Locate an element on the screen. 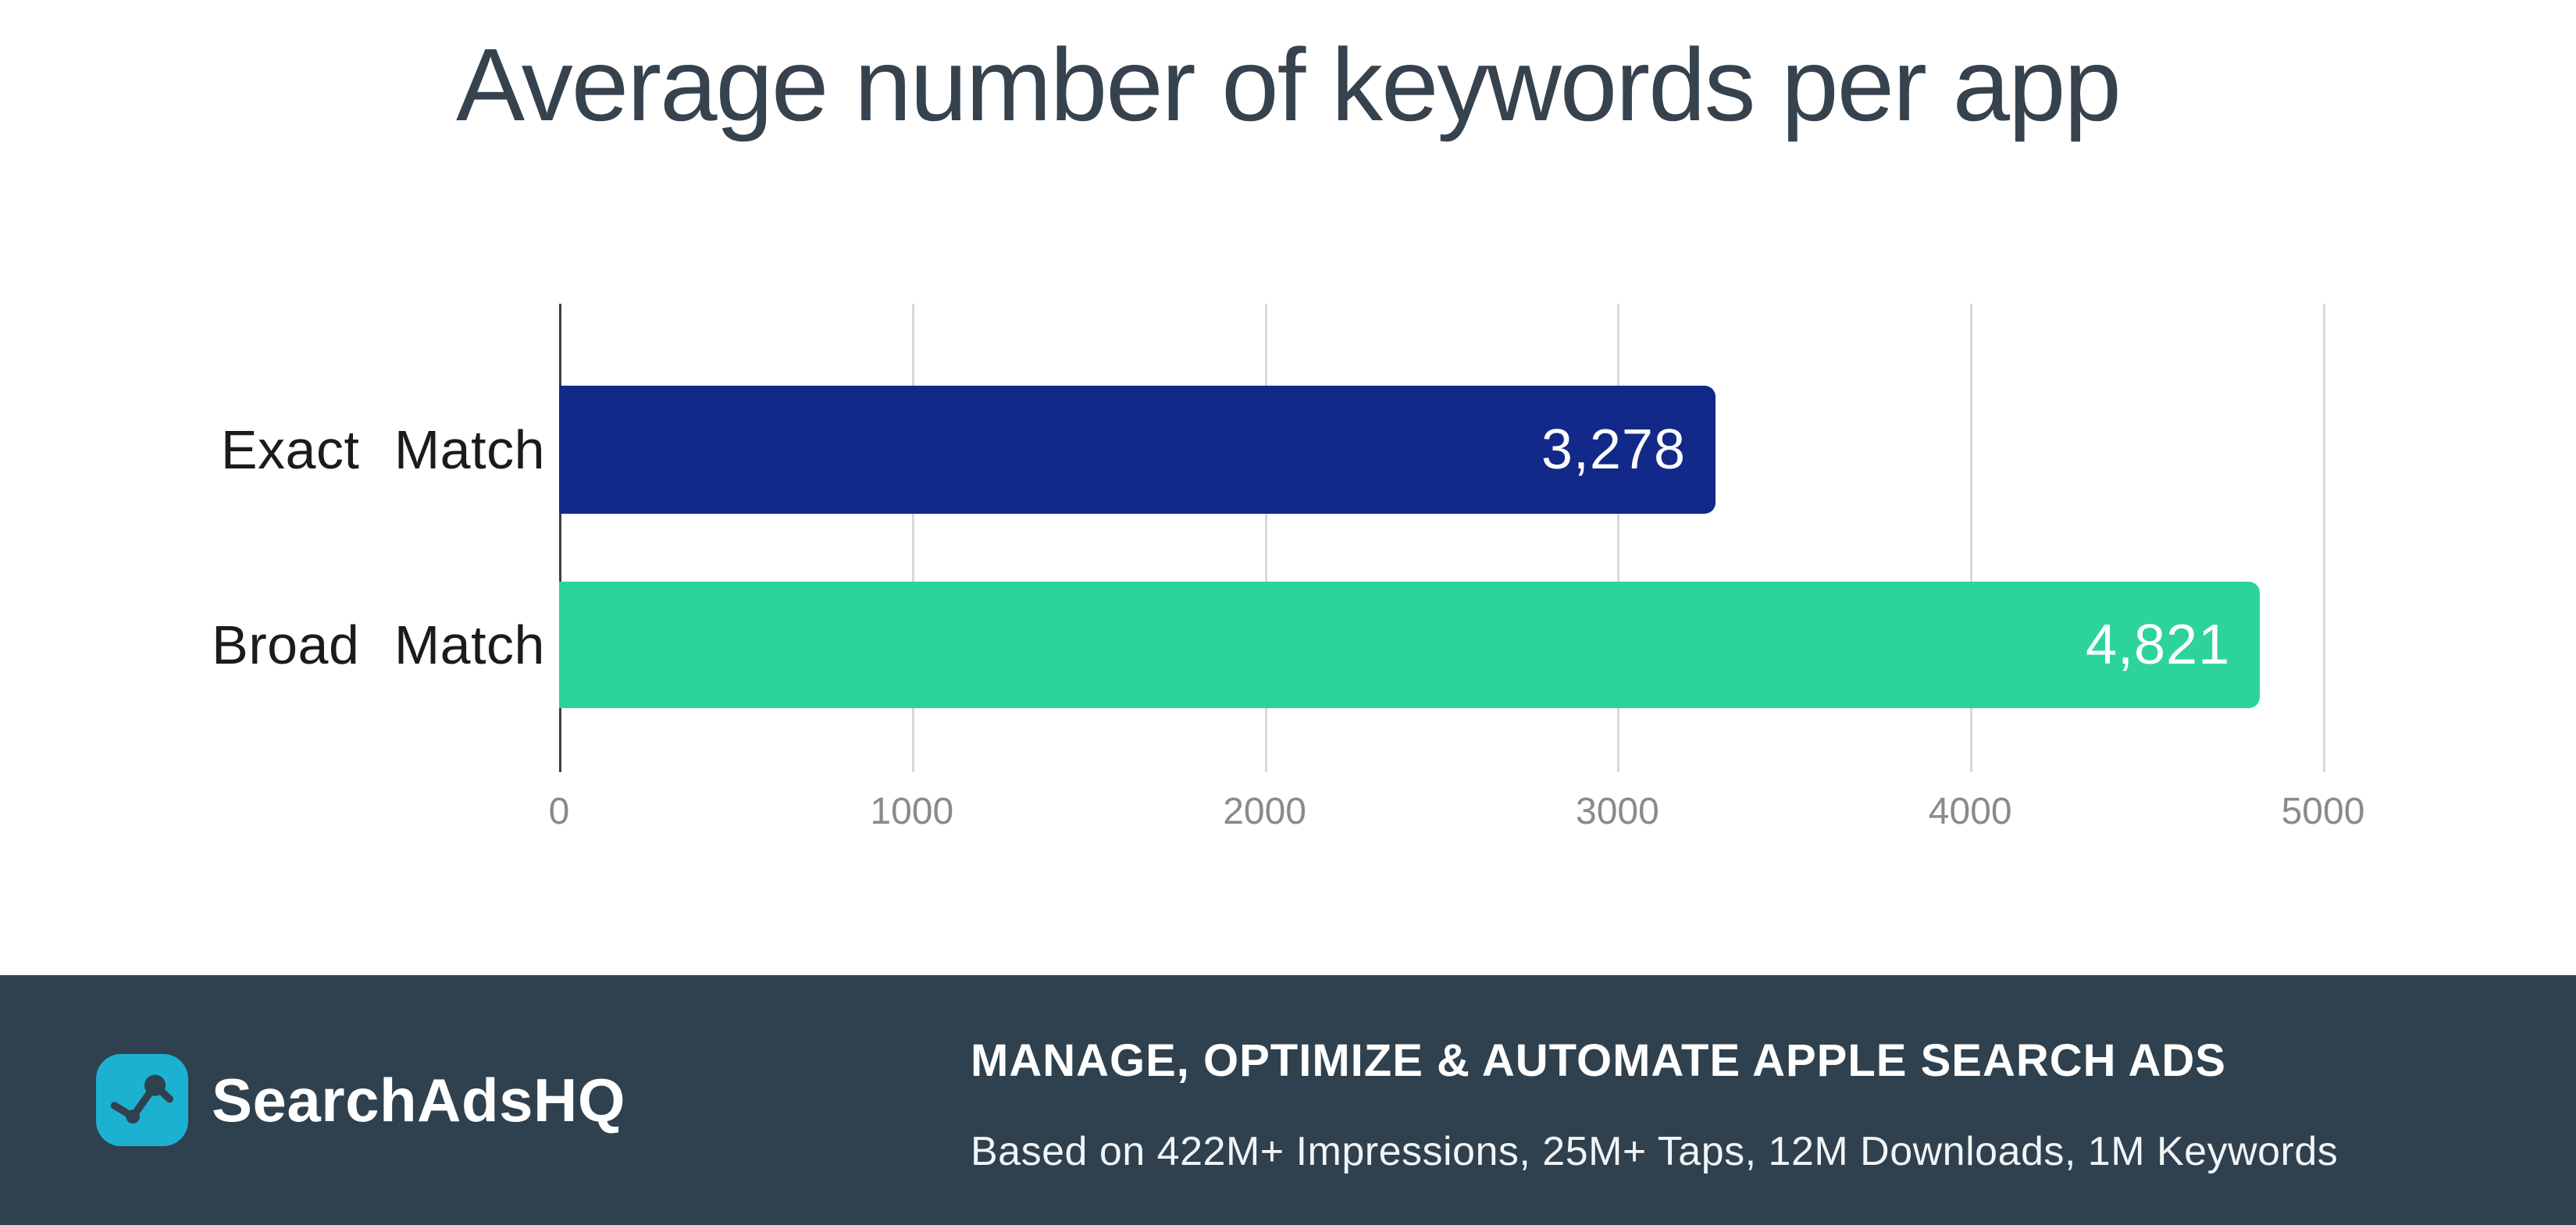 The width and height of the screenshot is (2576, 1225). chart-title: Average number of keywords per app is located at coordinates (1289, 84).